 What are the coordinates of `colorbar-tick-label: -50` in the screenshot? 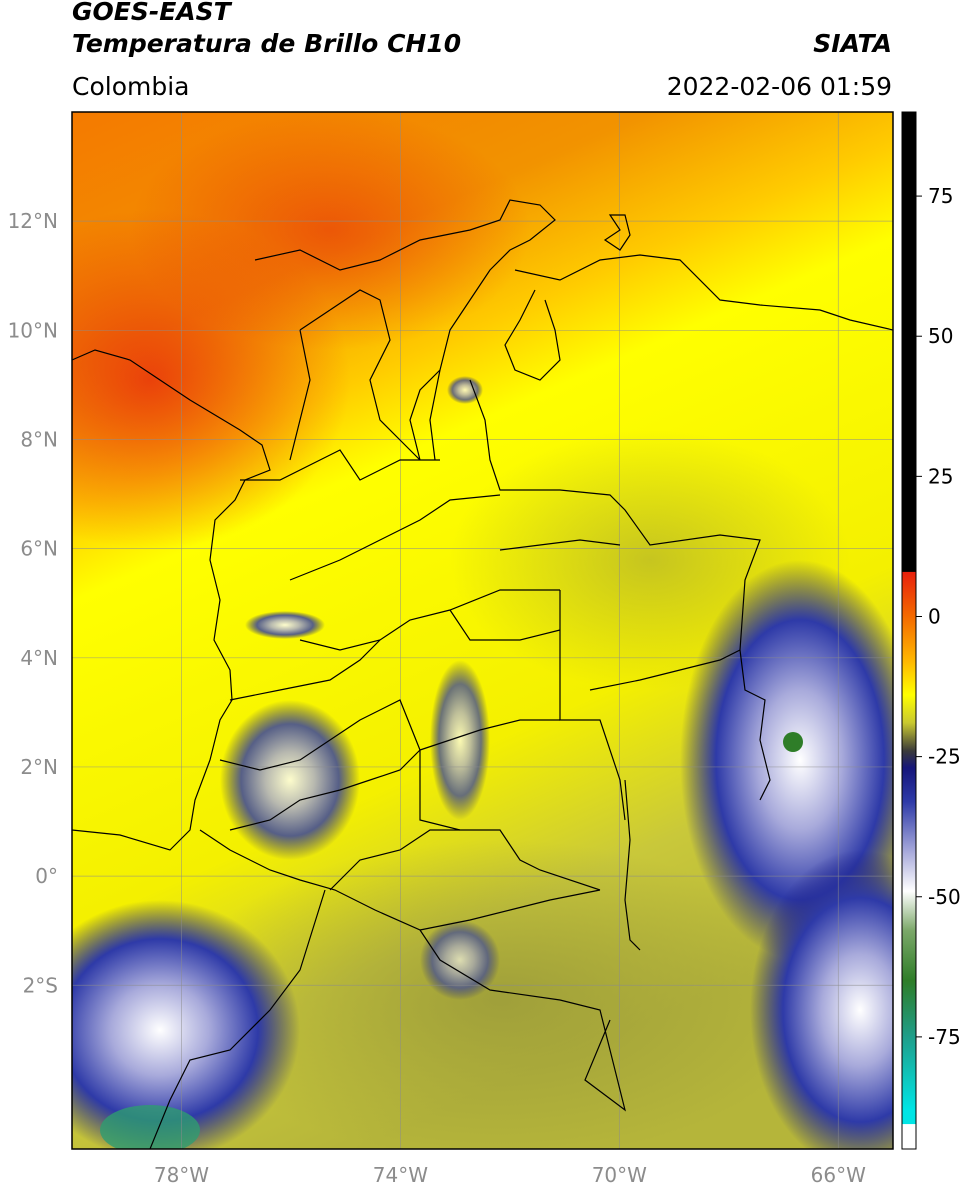 It's located at (944, 897).